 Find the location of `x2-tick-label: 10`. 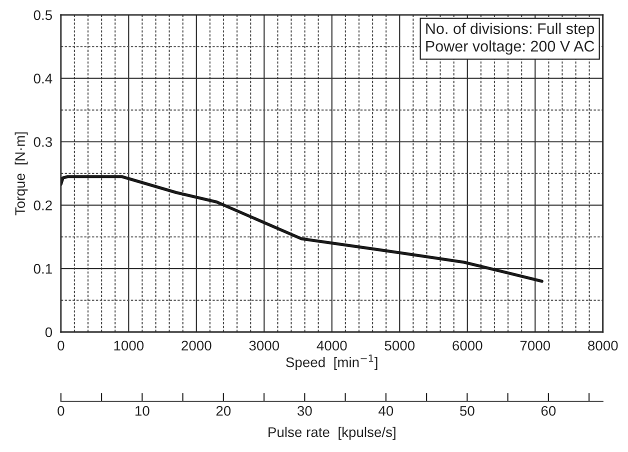

x2-tick-label: 10 is located at coordinates (143, 411).